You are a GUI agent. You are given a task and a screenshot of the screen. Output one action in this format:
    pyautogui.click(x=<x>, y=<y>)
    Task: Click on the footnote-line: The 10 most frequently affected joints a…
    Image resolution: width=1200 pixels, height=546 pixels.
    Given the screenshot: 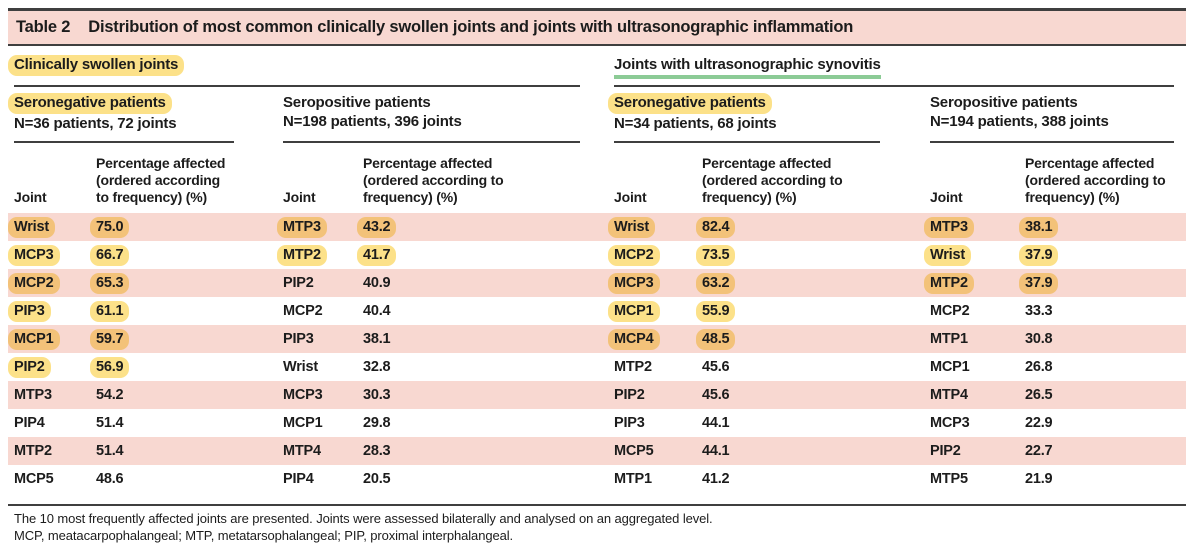 What is the action you would take?
    pyautogui.click(x=363, y=518)
    